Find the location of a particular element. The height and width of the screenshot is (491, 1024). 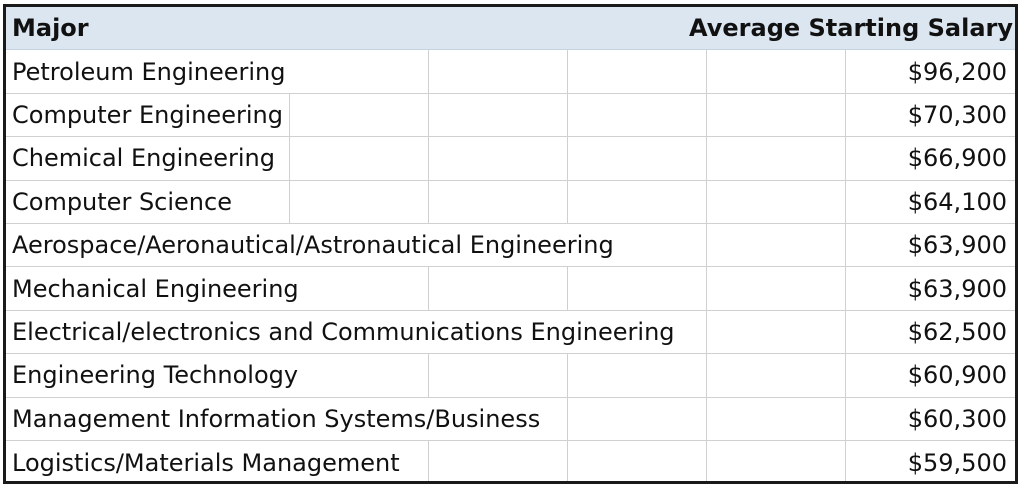

table-row: Computer Science $64,100 is located at coordinates (510, 202).